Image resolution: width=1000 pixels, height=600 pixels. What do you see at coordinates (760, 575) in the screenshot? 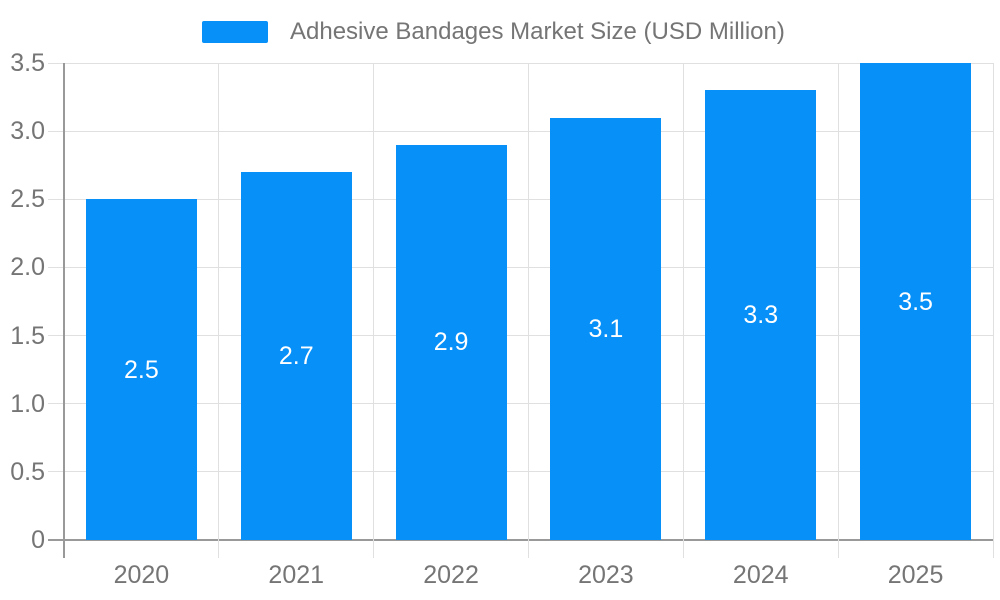
I see `x-tick-label: 2024` at bounding box center [760, 575].